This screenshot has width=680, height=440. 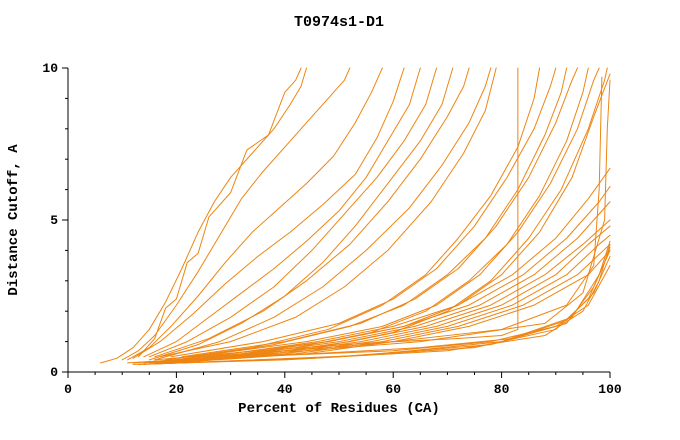 What do you see at coordinates (14, 220) in the screenshot?
I see `y-axis-label: Distance Cutoff, A` at bounding box center [14, 220].